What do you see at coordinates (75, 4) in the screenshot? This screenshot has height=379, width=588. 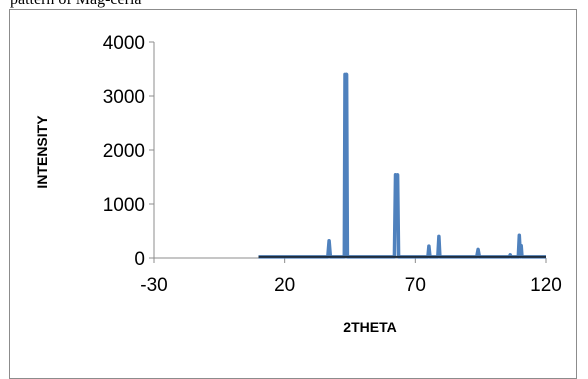 I see `cropped-caption: pattern of Mag-ceria` at bounding box center [75, 4].